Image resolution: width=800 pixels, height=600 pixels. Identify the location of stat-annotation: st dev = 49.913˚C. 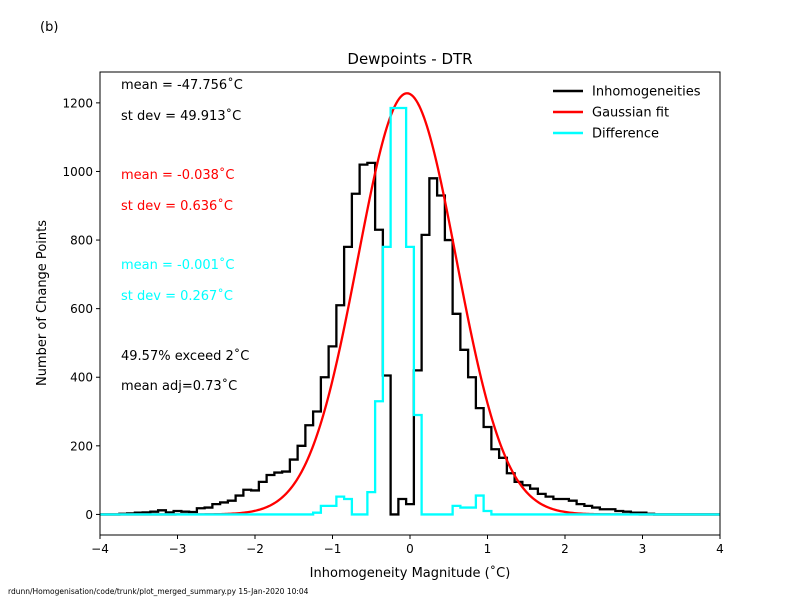
(181, 116).